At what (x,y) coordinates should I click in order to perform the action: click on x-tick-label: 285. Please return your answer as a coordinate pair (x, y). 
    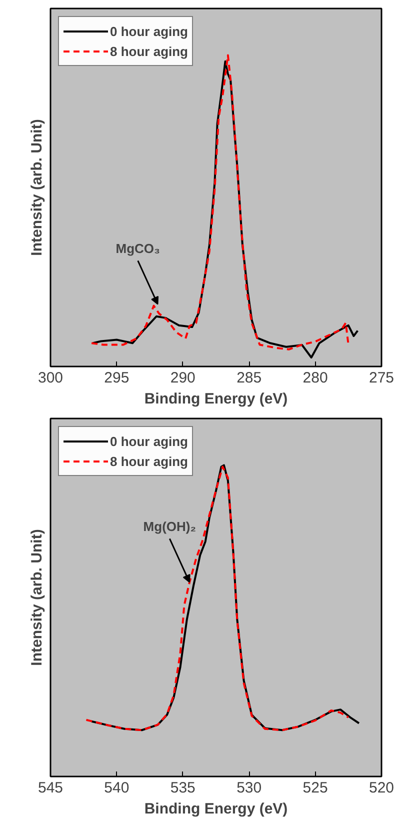
    Looking at the image, I should click on (249, 378).